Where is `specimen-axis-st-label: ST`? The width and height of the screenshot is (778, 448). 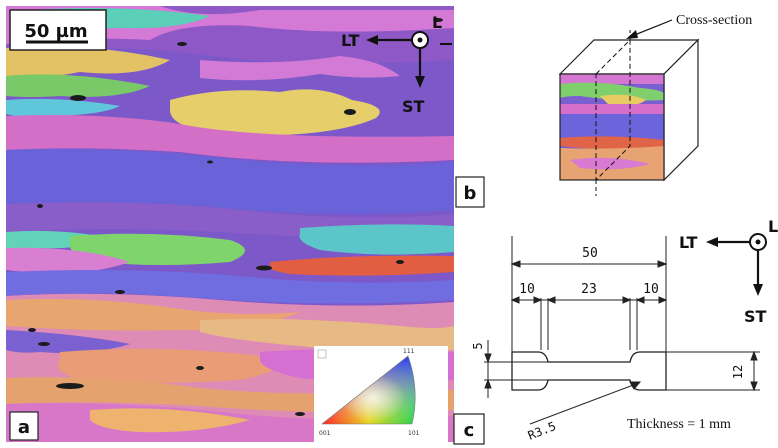 specimen-axis-st-label: ST is located at coordinates (755, 316).